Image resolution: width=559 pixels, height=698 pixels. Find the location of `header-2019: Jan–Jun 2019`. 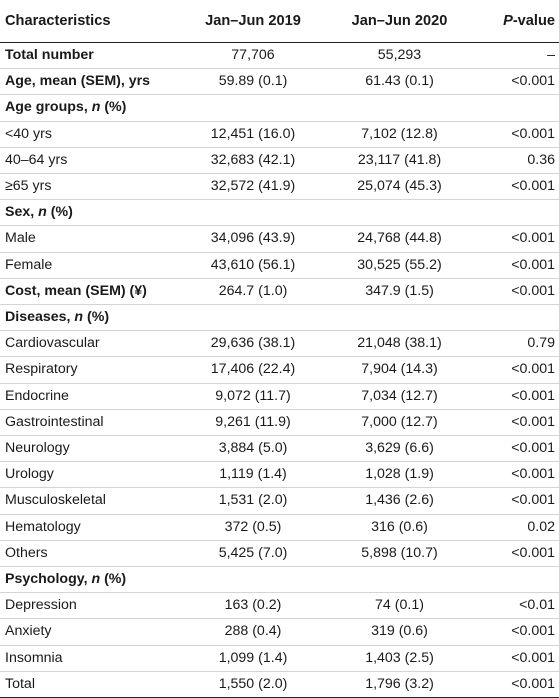

header-2019: Jan–Jun 2019 is located at coordinates (253, 21).